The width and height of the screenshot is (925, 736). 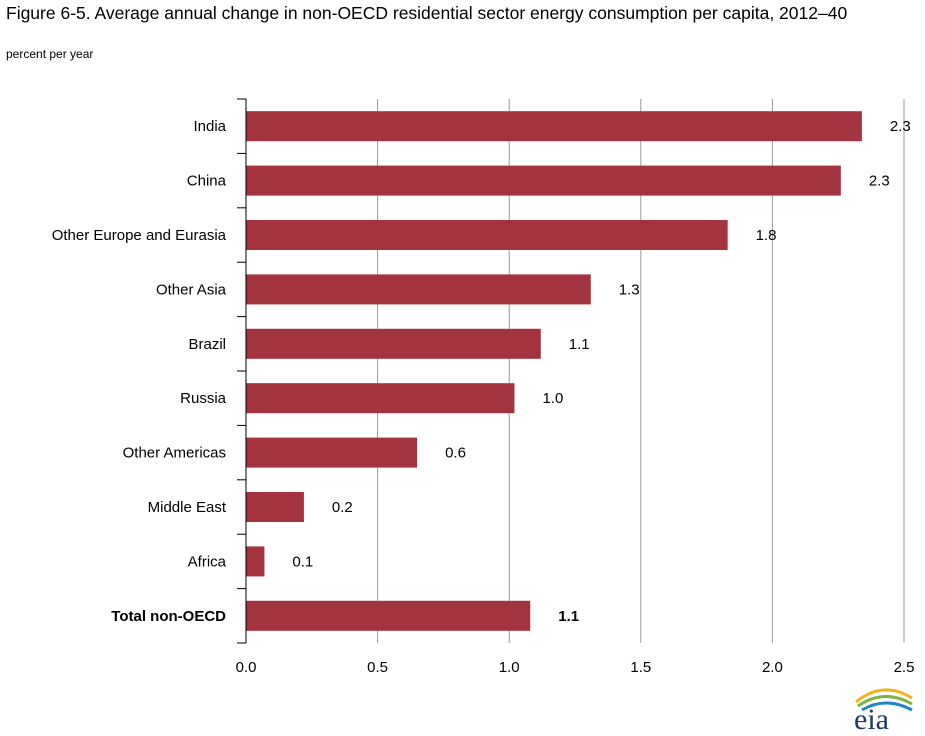 What do you see at coordinates (575, 667) in the screenshot?
I see `tick-labels: 0.0 0.5 1.0 1.5 2.0 2.5` at bounding box center [575, 667].